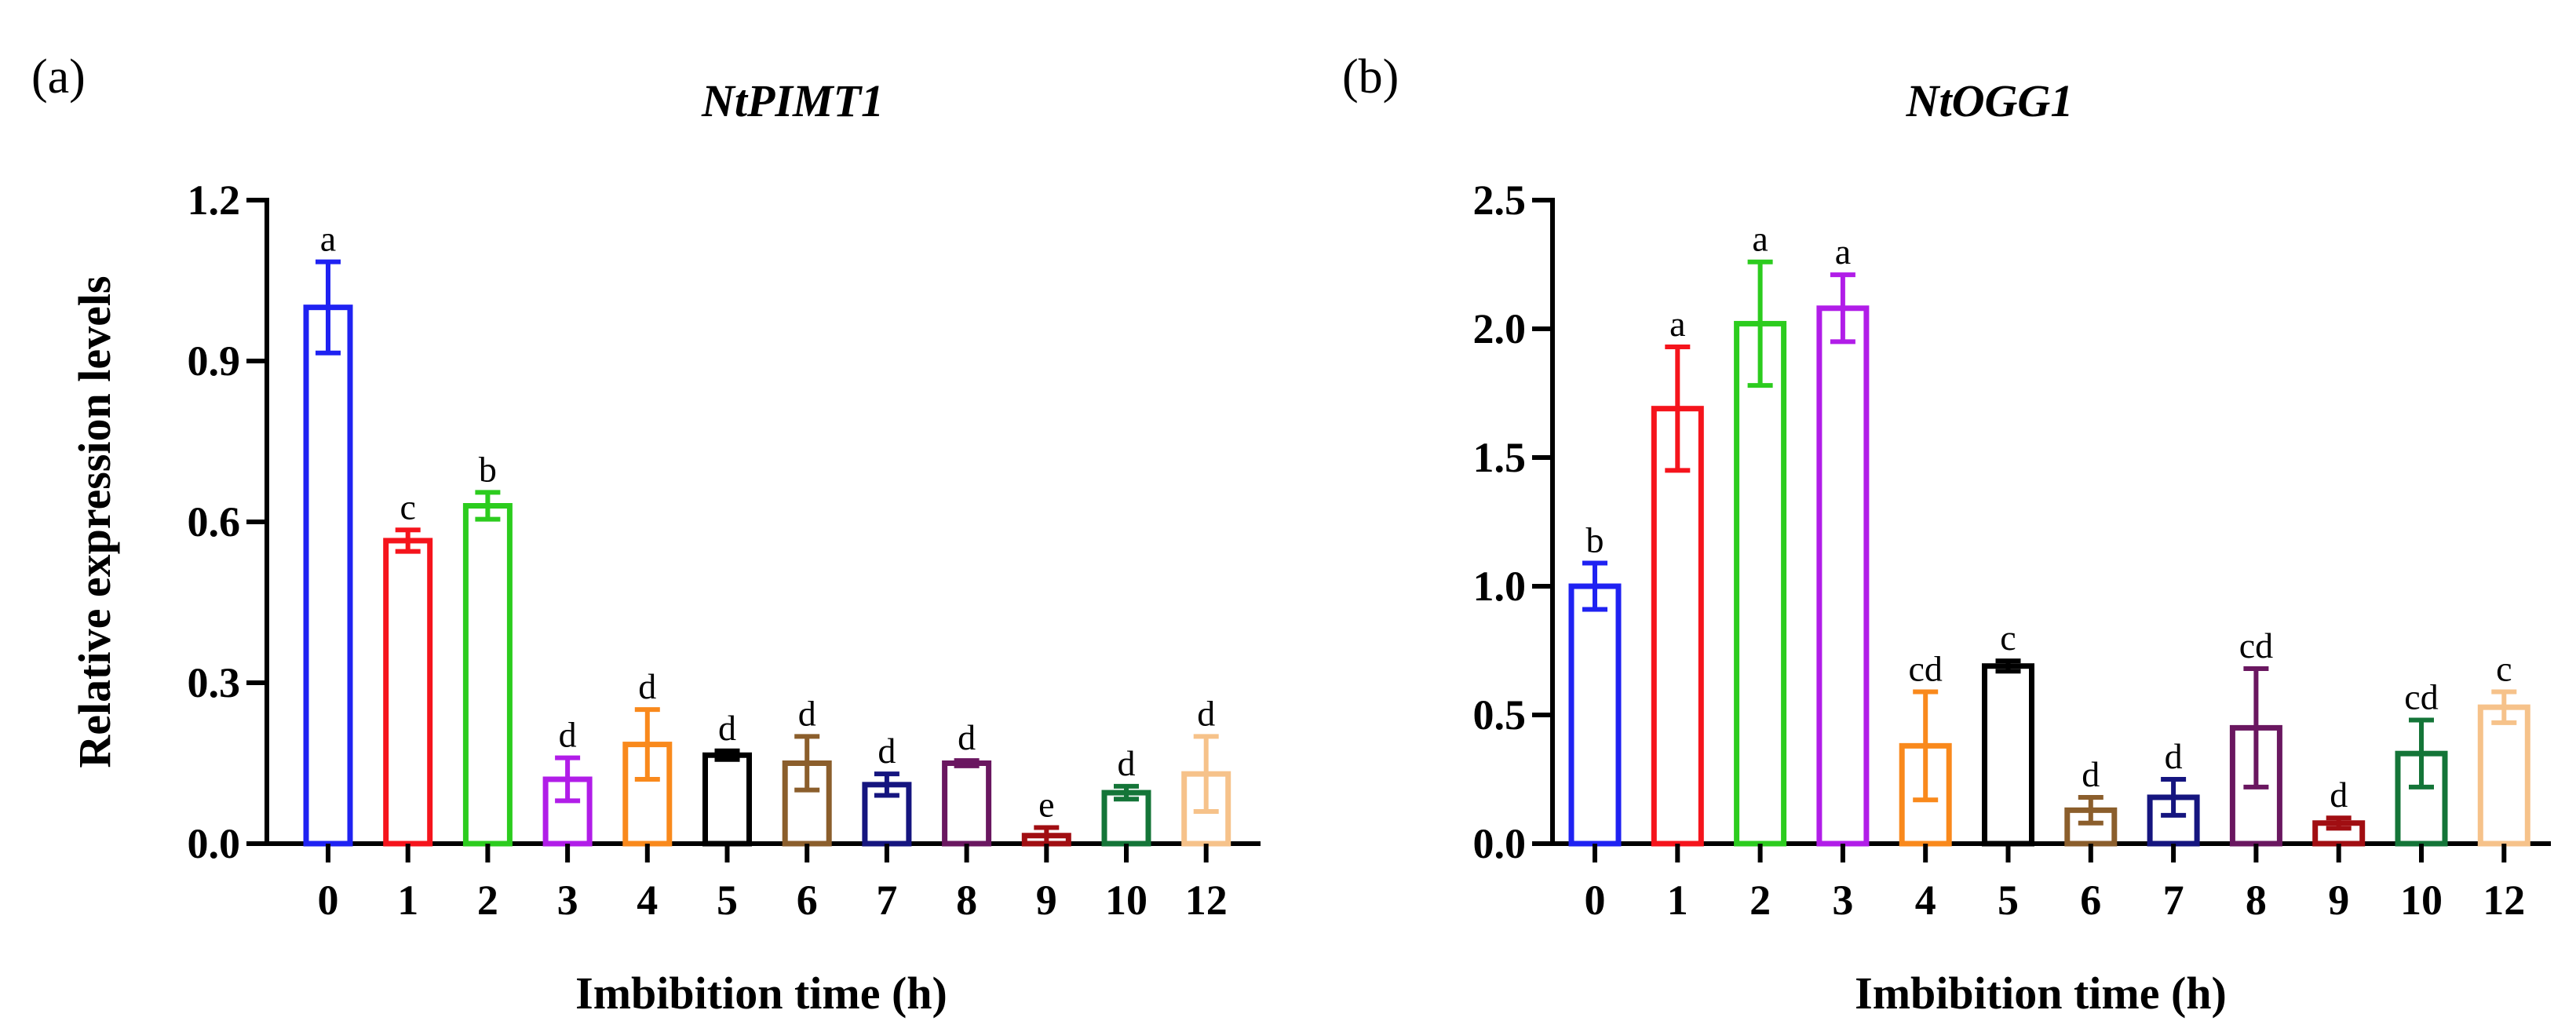 Image resolution: width=2576 pixels, height=1032 pixels. I want to click on significance-label-4: cd, so click(1925, 668).